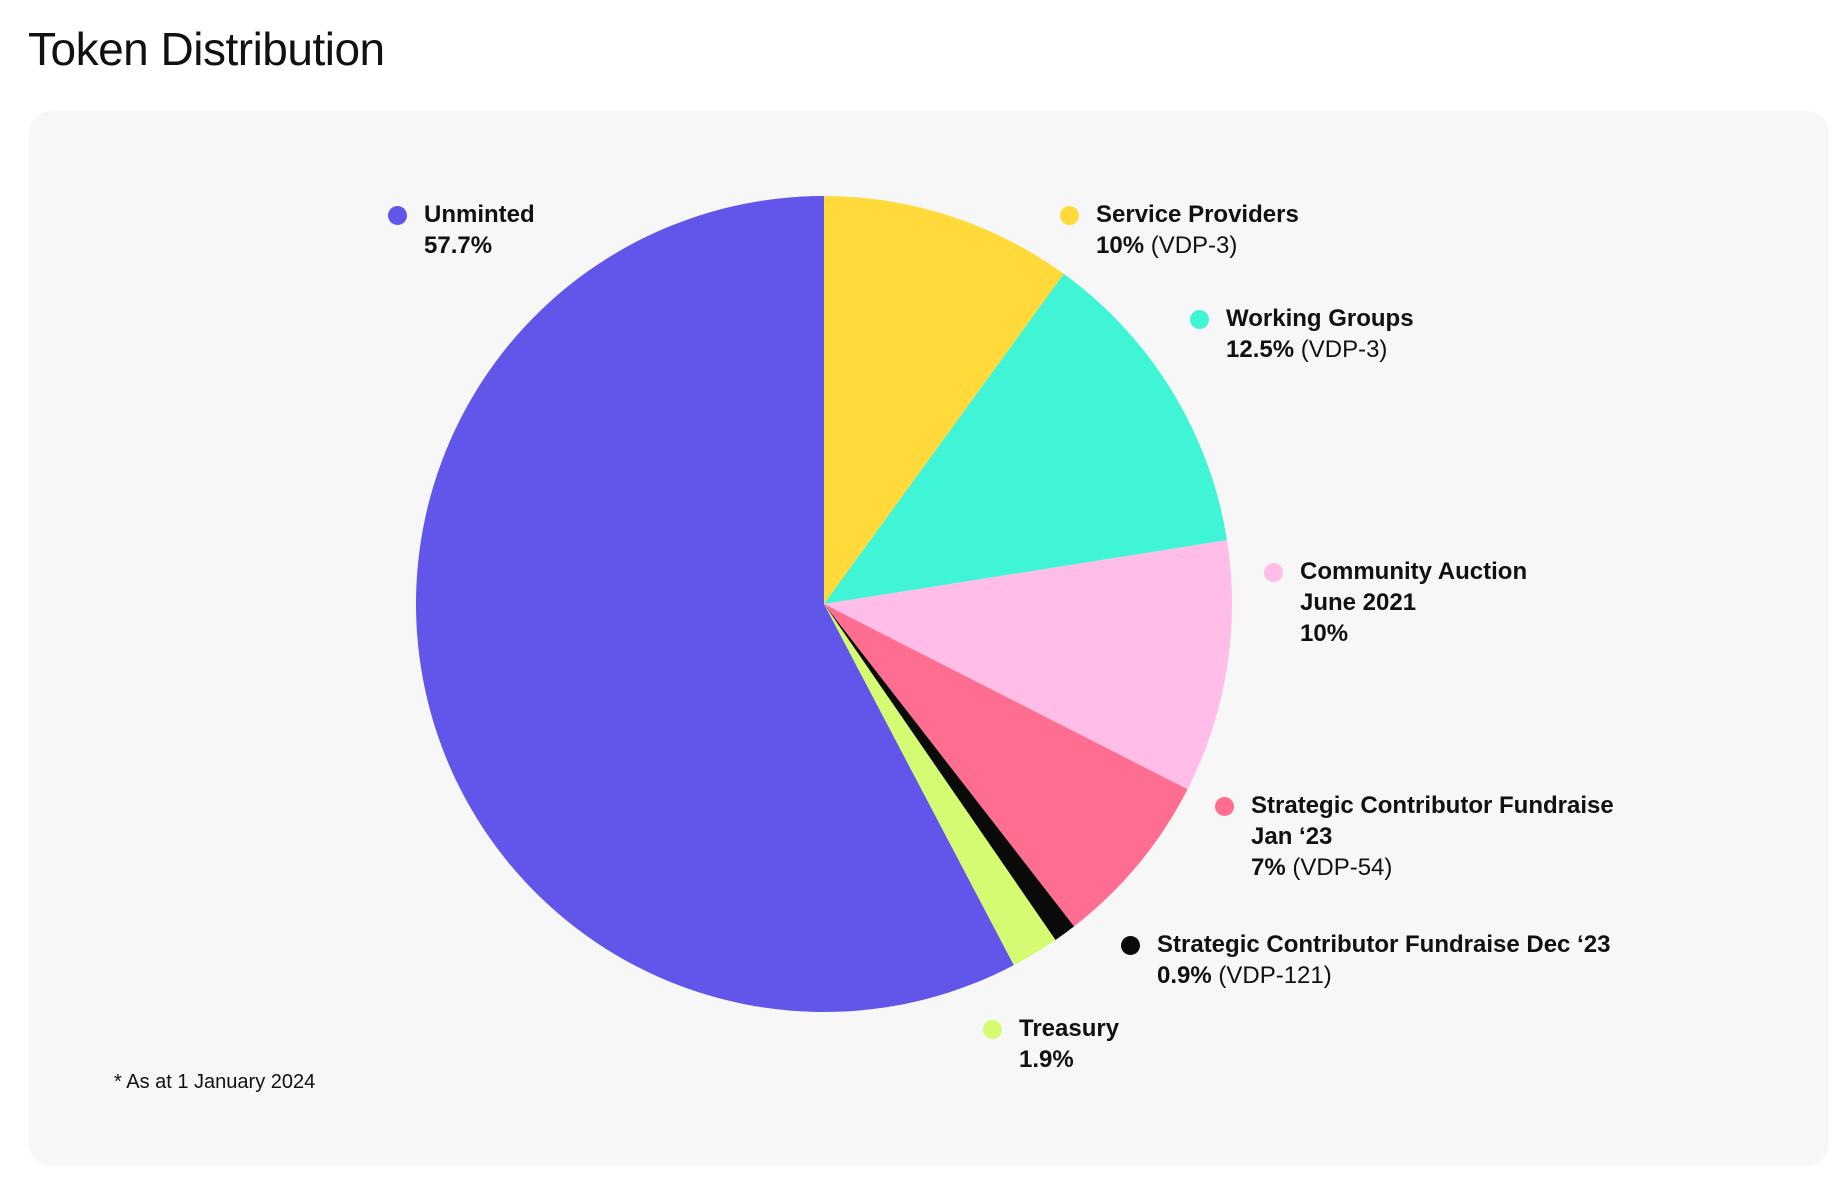  What do you see at coordinates (1342, 867) in the screenshot?
I see `legend-ref-strategic-jan-23: (VDP-54)` at bounding box center [1342, 867].